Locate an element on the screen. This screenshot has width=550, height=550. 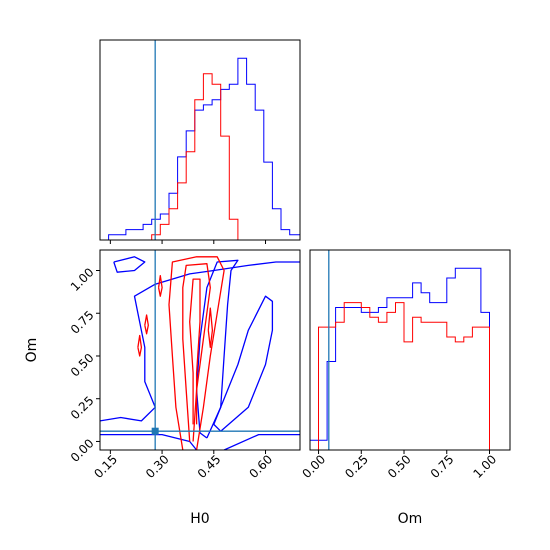
om-marginal-xtick-label-0: 0.00 is located at coordinates (314, 466).